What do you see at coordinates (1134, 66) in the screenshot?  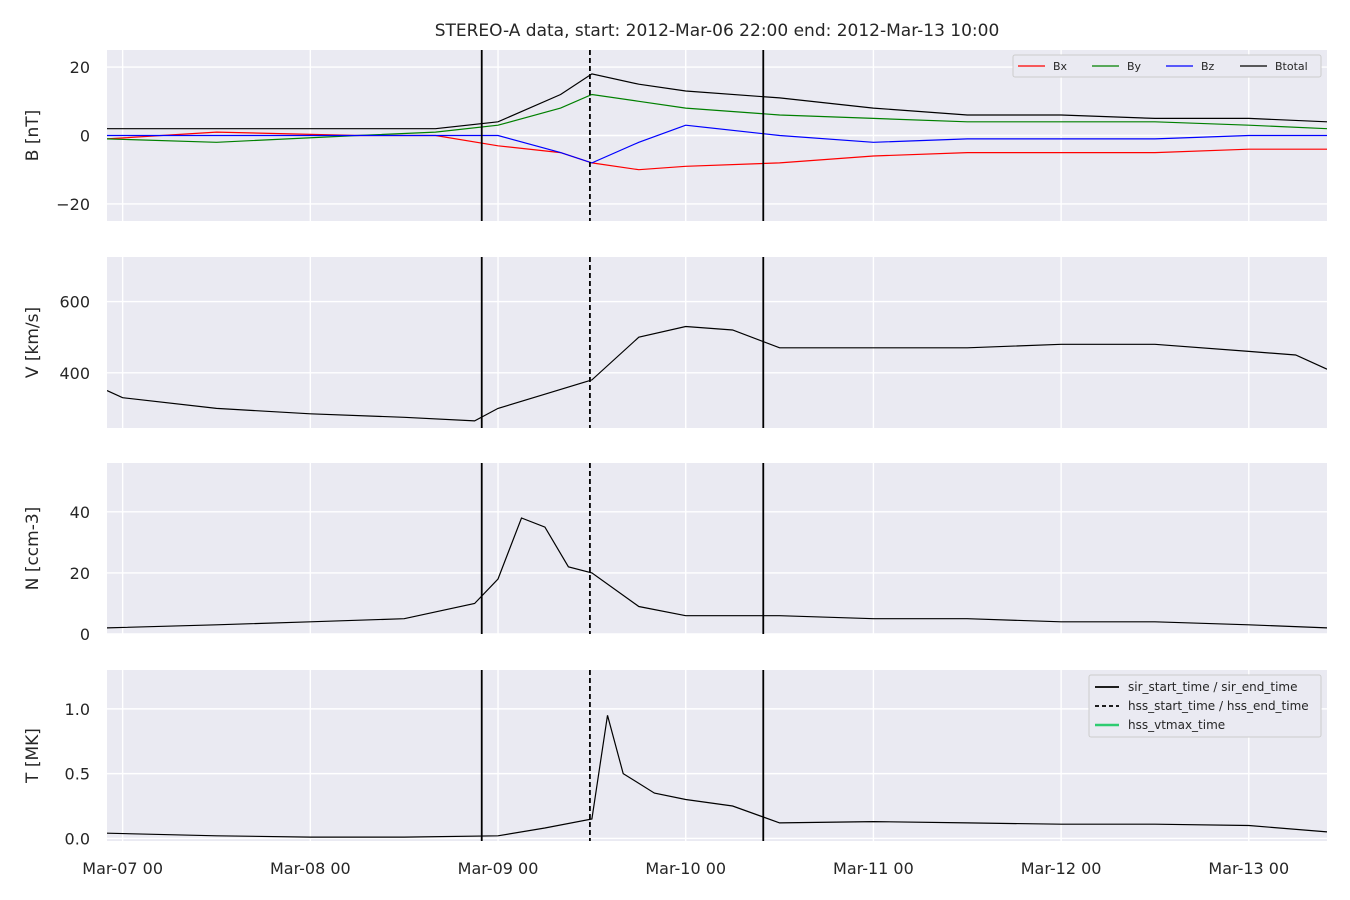 I see `legend-label: By` at bounding box center [1134, 66].